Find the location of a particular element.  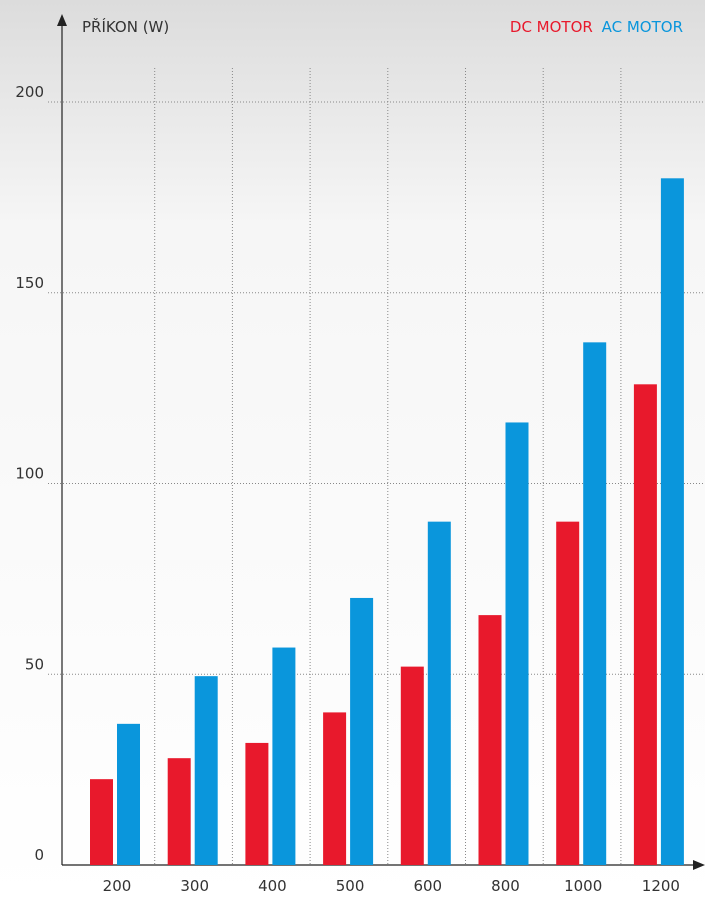

x-tick-label: 1000 is located at coordinates (583, 886).